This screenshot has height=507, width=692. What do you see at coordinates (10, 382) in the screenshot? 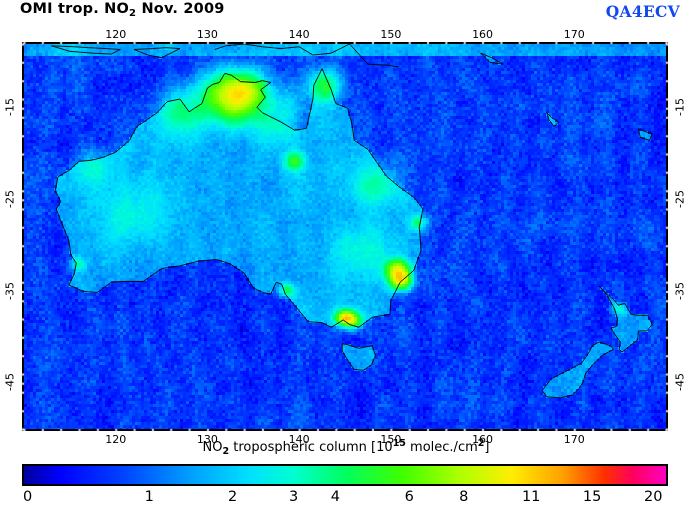
I see `y-tick-label-left: -45` at bounding box center [10, 382].